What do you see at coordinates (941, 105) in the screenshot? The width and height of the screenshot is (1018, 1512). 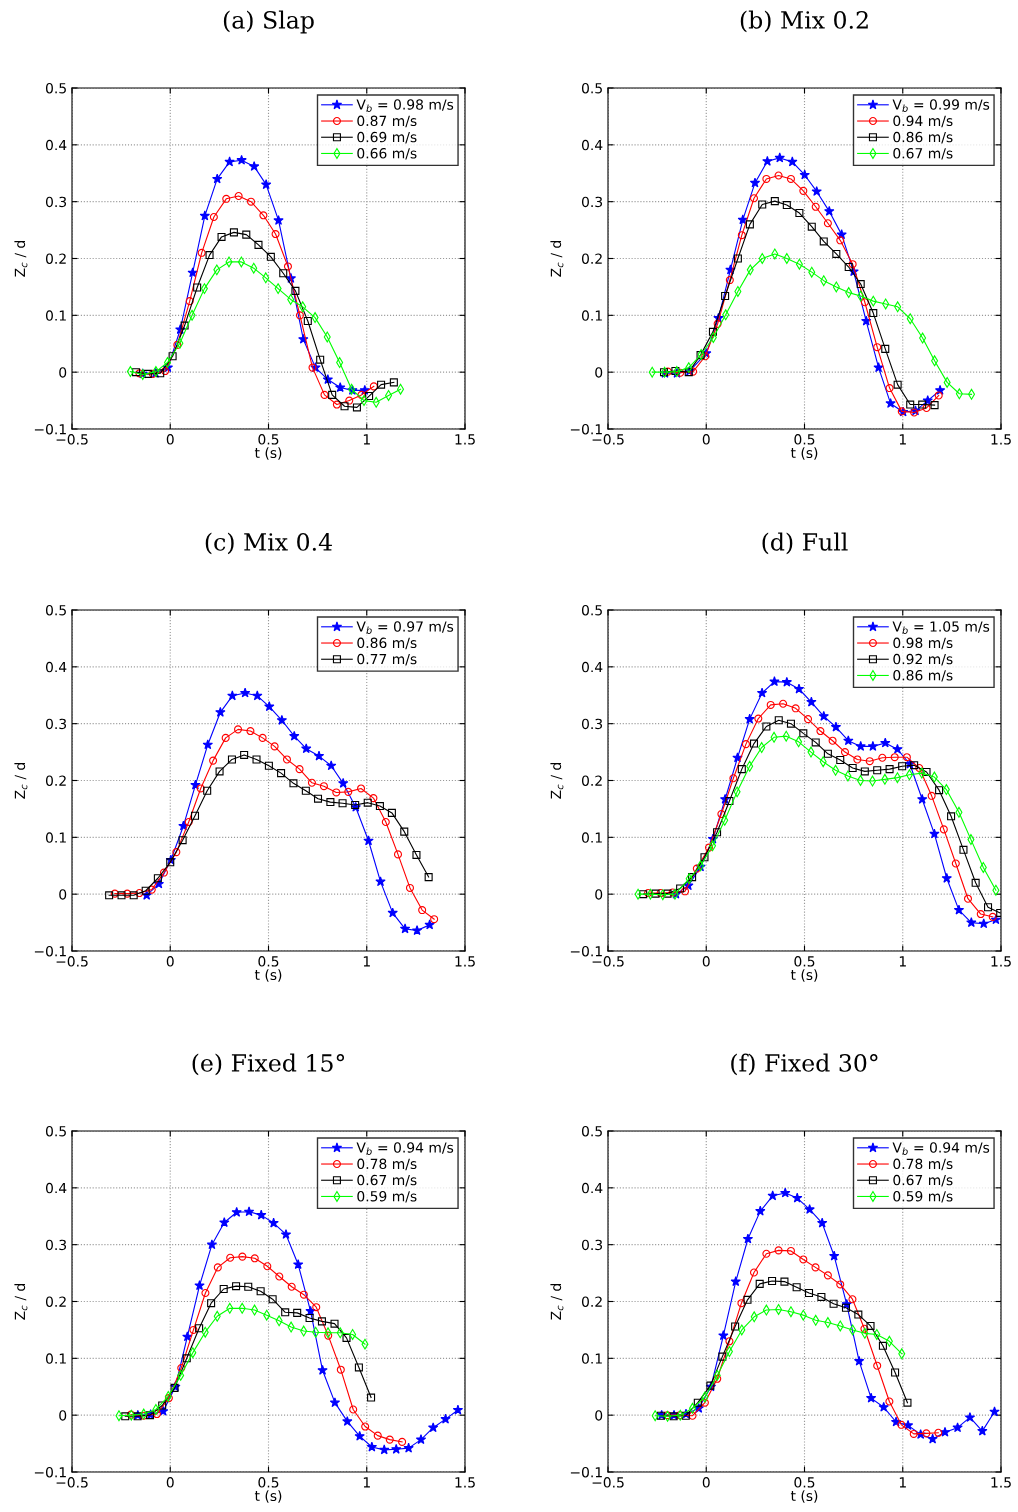 I see `legend-label: V$_{b}$ = 0.99 m/s` at bounding box center [941, 105].